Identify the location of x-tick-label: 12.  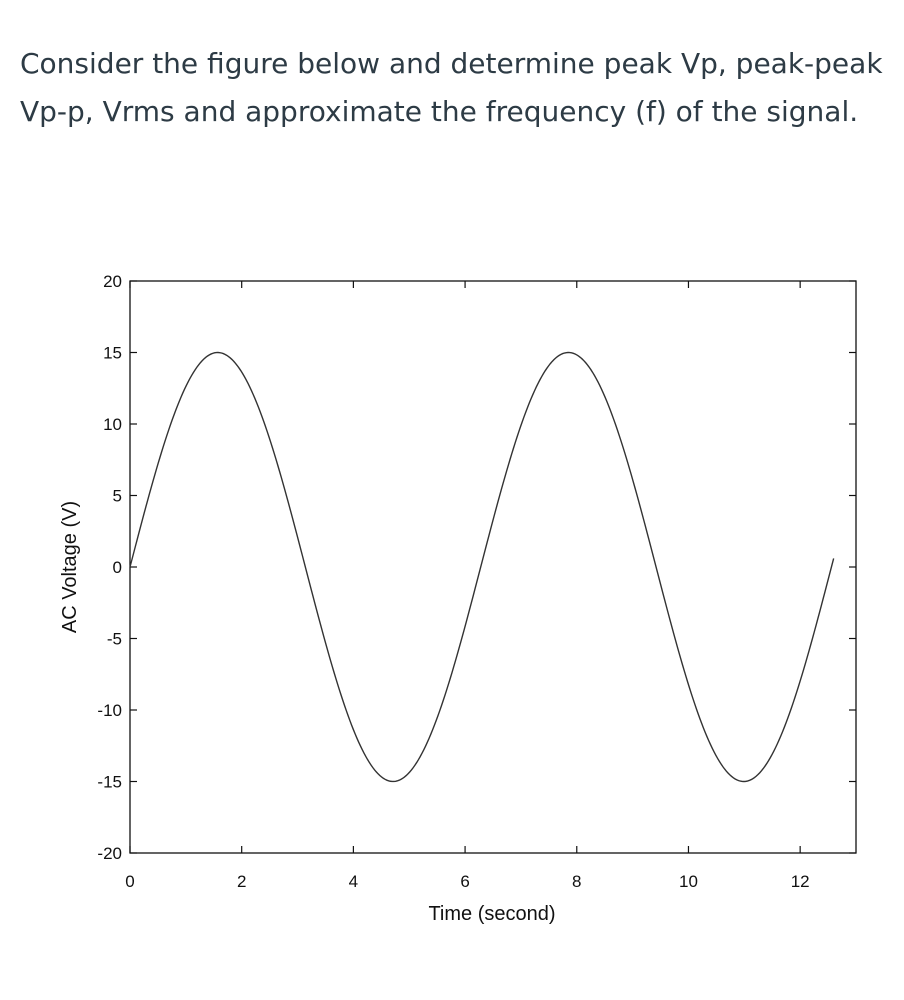
(800, 881).